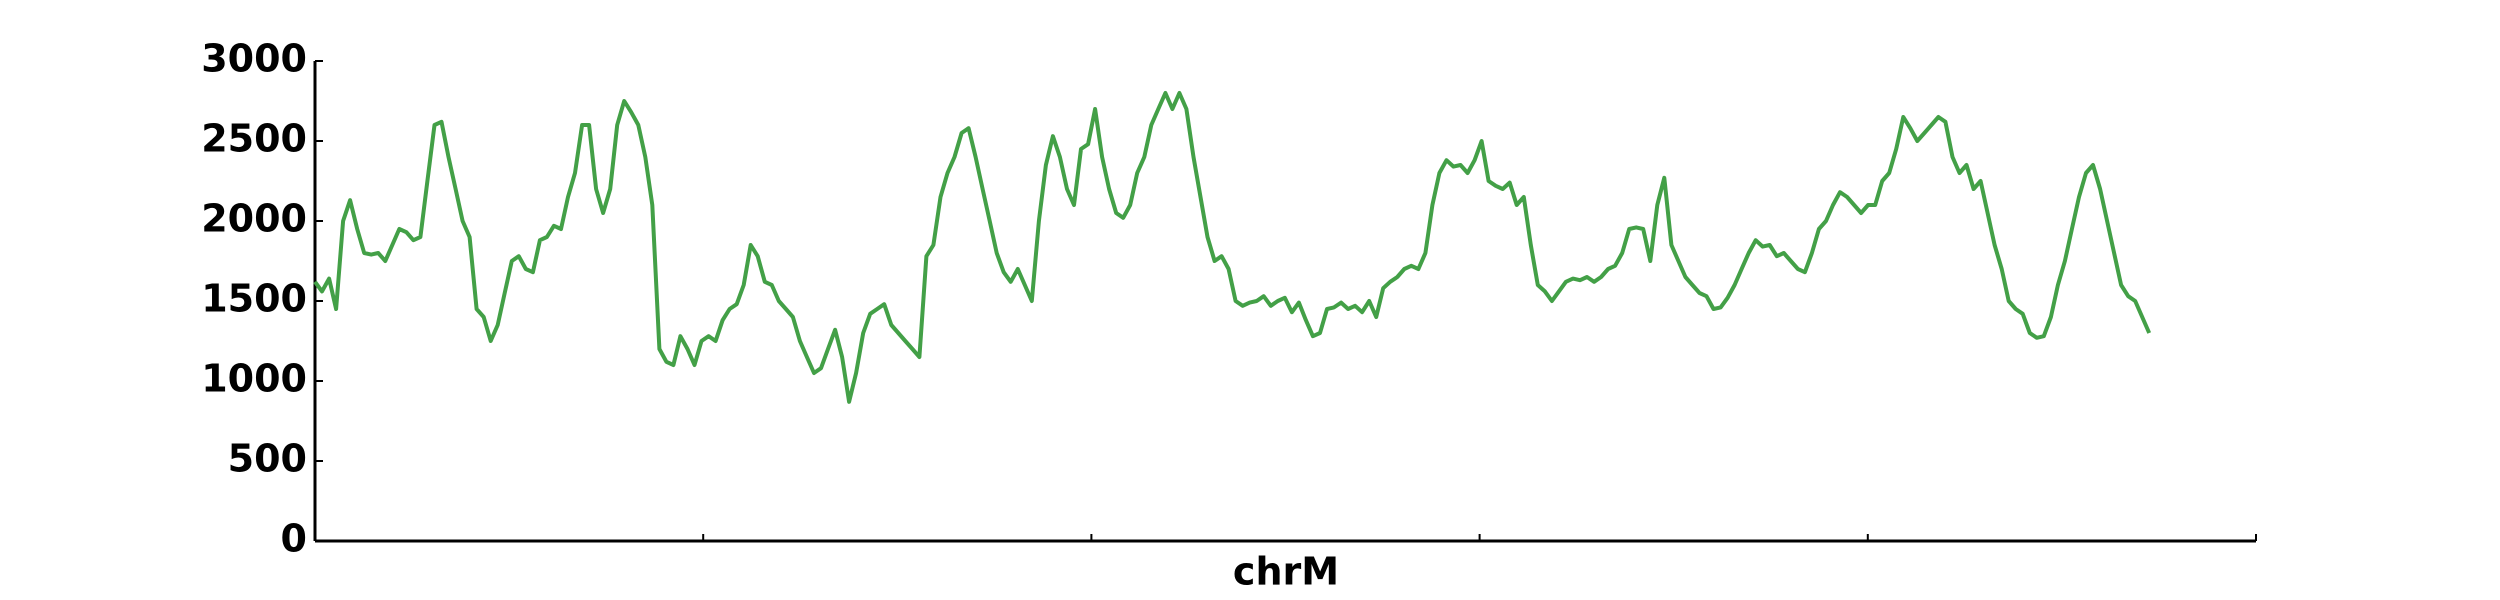 The width and height of the screenshot is (2500, 600). I want to click on y-tick-label: 1500, so click(254, 299).